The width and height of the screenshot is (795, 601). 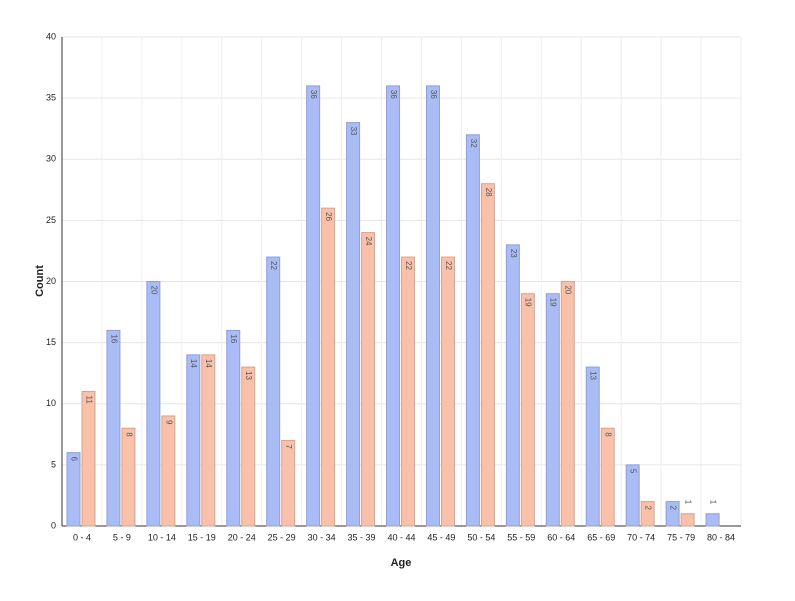 I want to click on x-tick-label: 25 - 29, so click(x=282, y=537).